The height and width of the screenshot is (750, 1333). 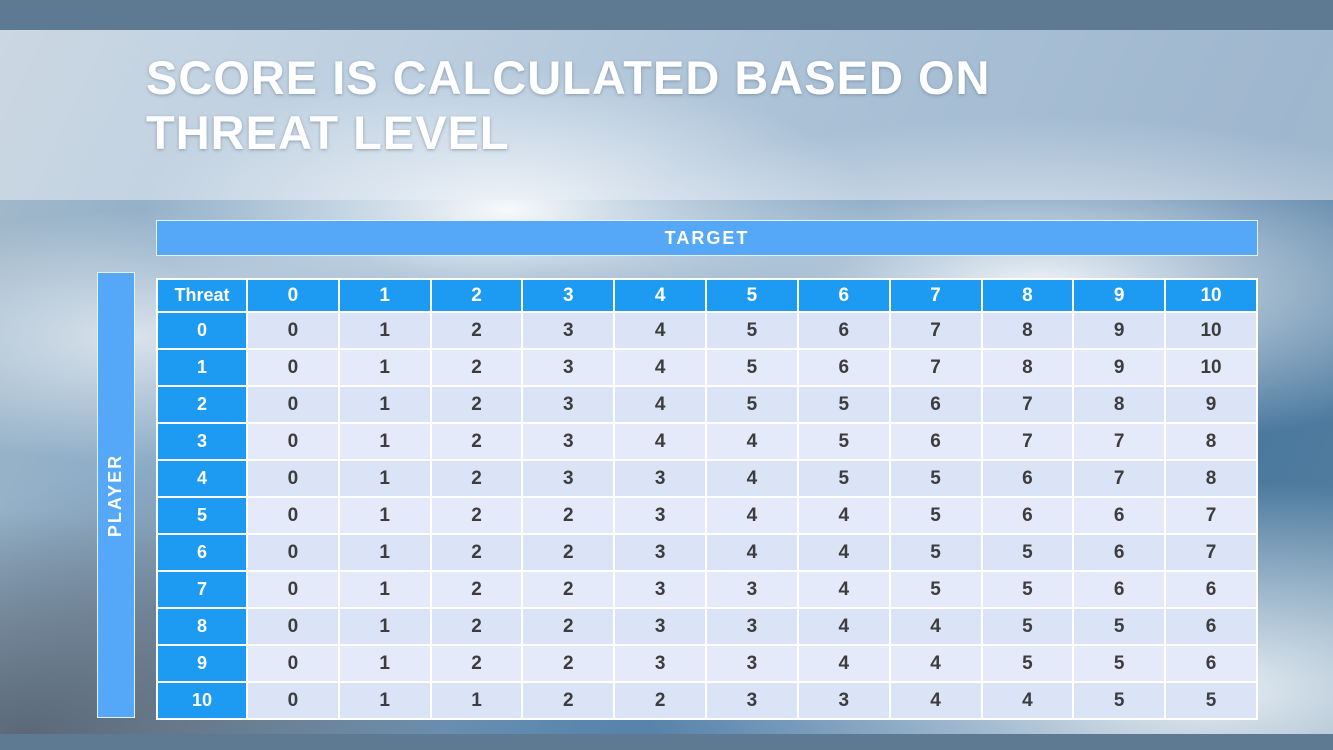 What do you see at coordinates (115, 495) in the screenshot?
I see `player-axis-text: PLAYER` at bounding box center [115, 495].